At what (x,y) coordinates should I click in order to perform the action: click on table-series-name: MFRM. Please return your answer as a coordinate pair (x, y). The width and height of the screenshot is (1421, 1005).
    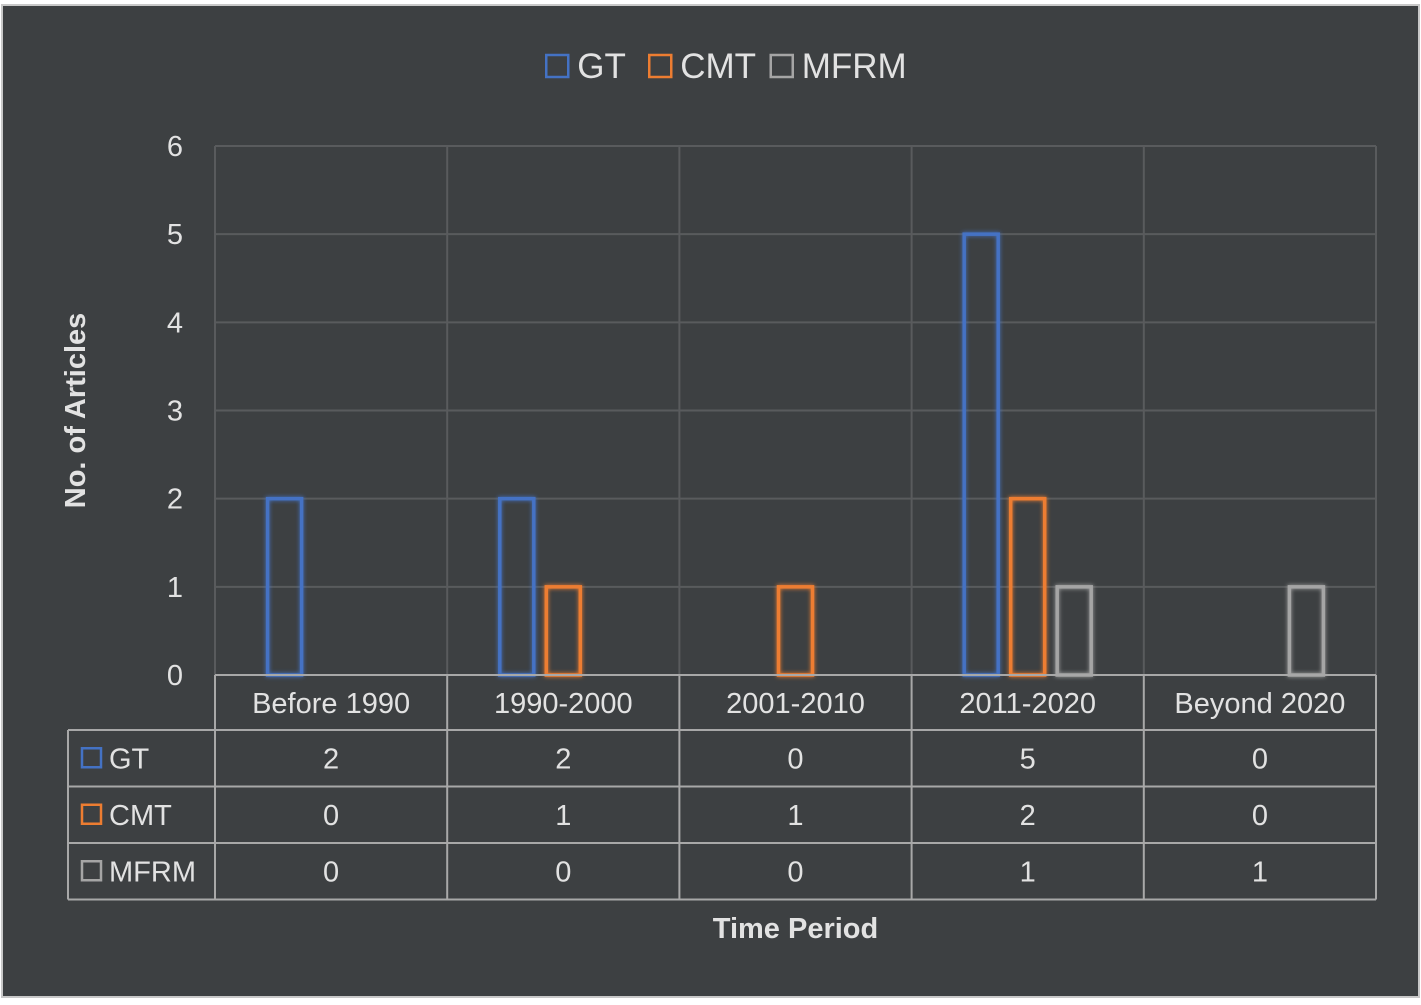
    Looking at the image, I should click on (152, 872).